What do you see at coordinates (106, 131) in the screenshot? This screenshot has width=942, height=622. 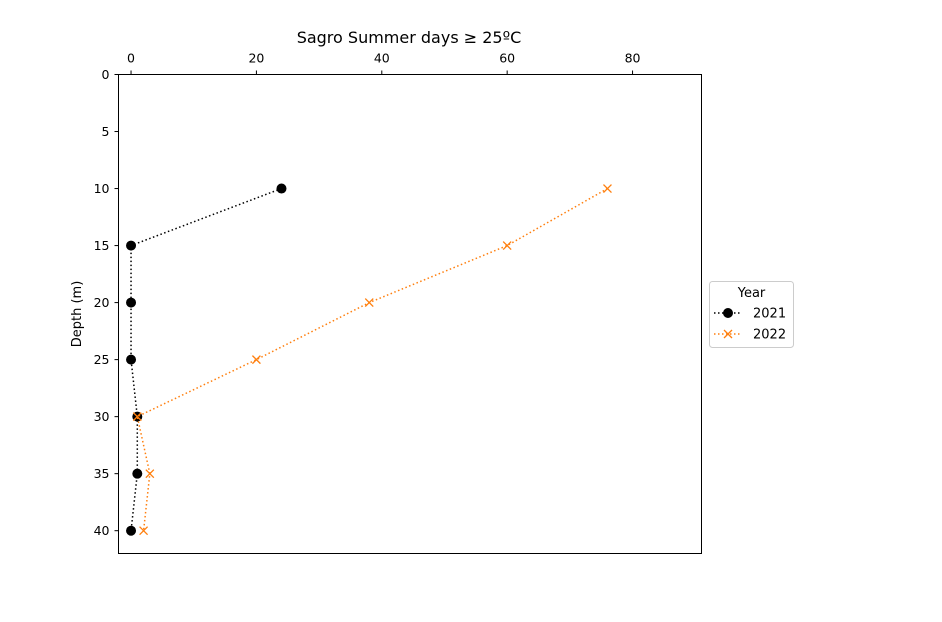 I see `y-tick-label: 5` at bounding box center [106, 131].